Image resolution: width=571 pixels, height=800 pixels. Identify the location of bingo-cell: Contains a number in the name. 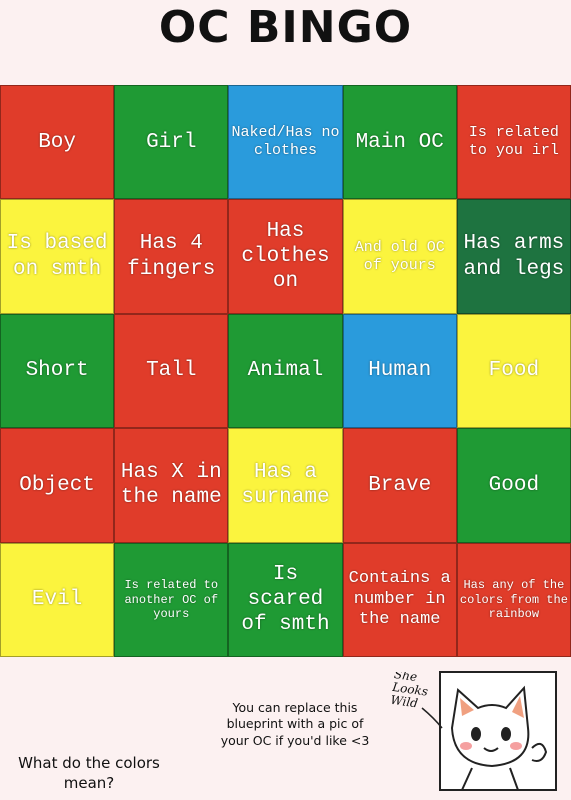
(399, 599).